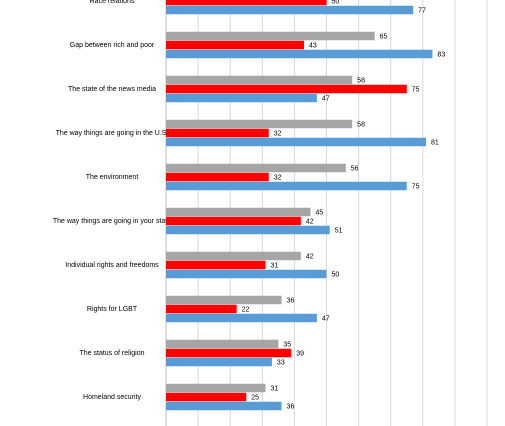 The width and height of the screenshot is (505, 426). I want to click on value-label: 81, so click(435, 142).